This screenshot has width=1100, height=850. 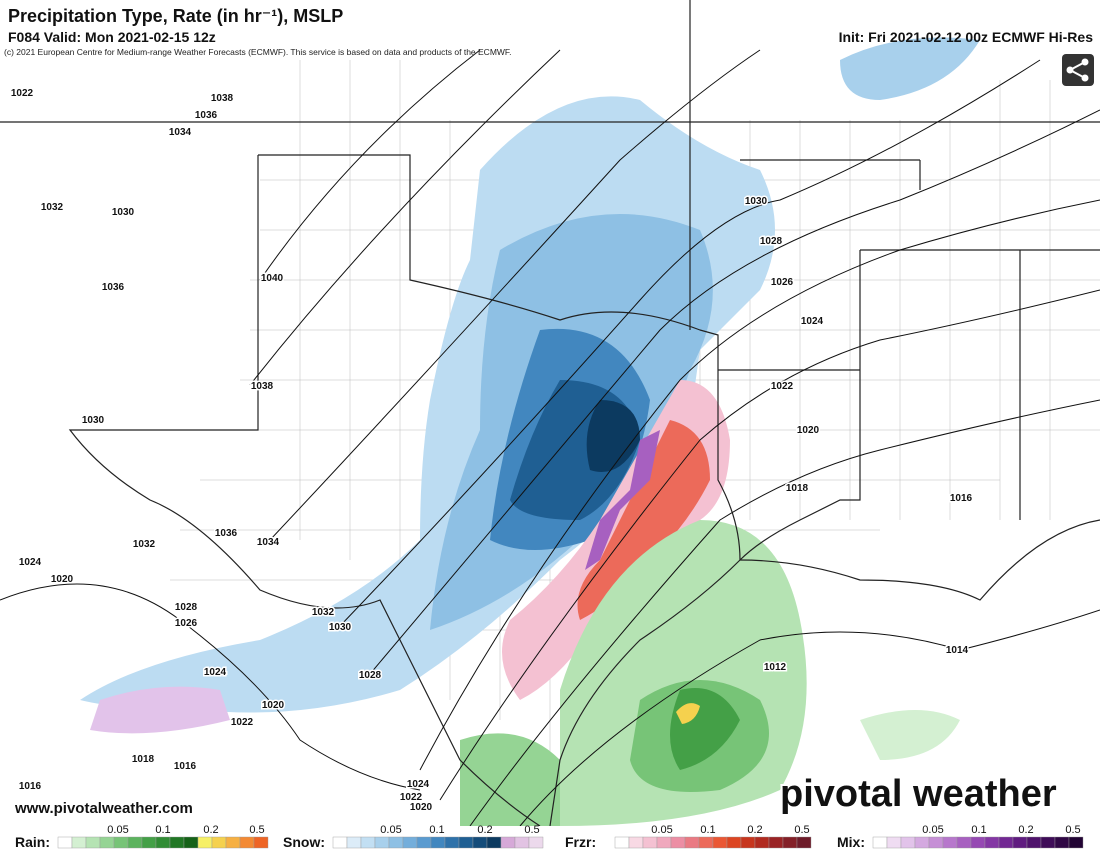 I want to click on legend-label: Snow:, so click(x=304, y=842).